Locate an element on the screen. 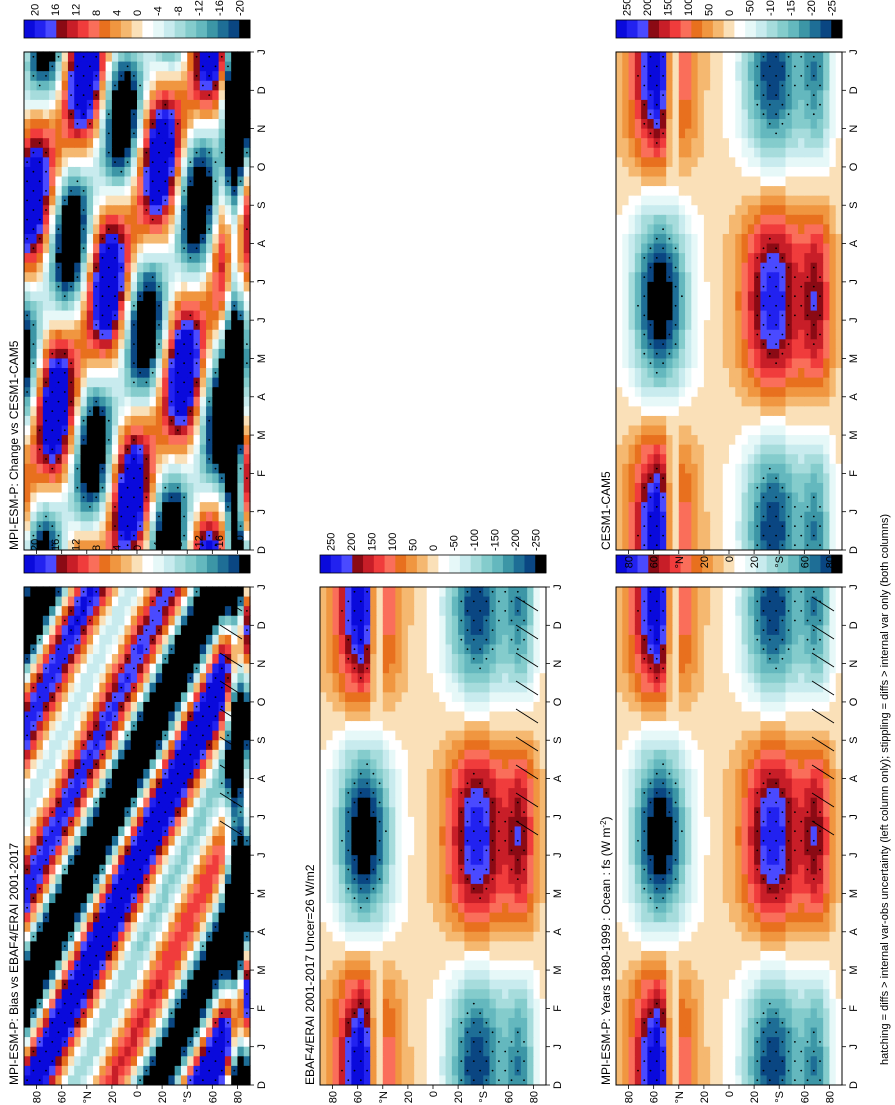 The image size is (895, 1105). colorbar-label: -200 is located at coordinates (812, 8).